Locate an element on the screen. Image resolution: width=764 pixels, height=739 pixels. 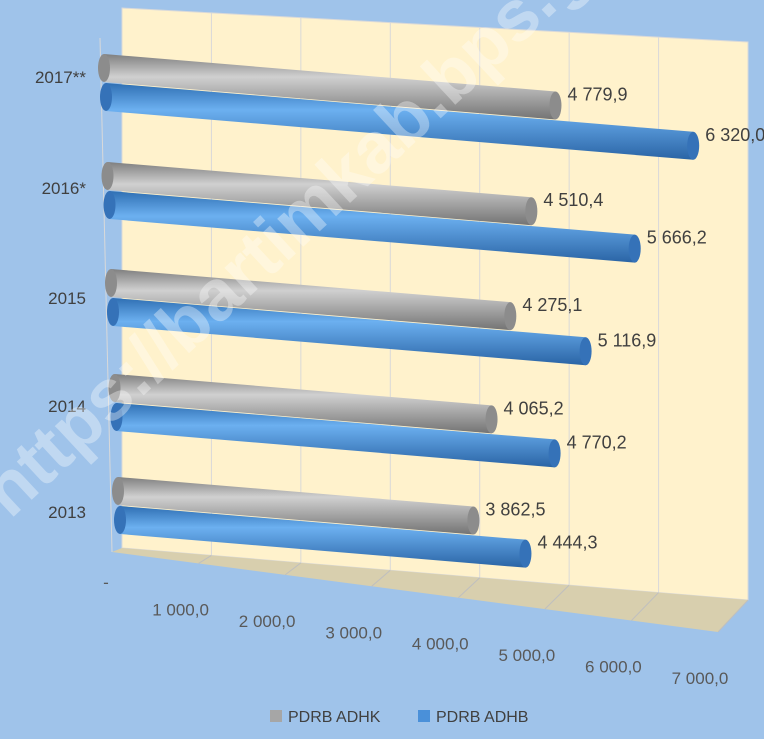
floor-gridlines is located at coordinates (473, 594).